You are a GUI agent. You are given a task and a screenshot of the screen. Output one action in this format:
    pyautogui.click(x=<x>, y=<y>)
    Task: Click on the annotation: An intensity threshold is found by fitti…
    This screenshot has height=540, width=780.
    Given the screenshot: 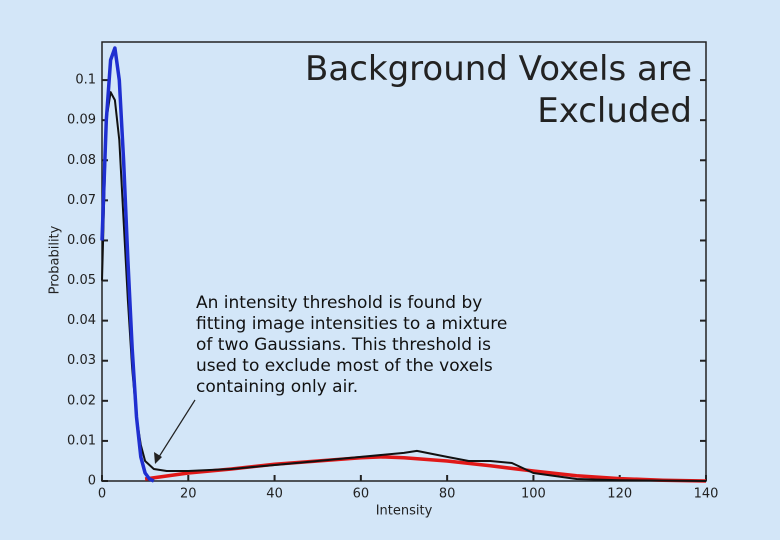 What is the action you would take?
    pyautogui.click(x=352, y=345)
    